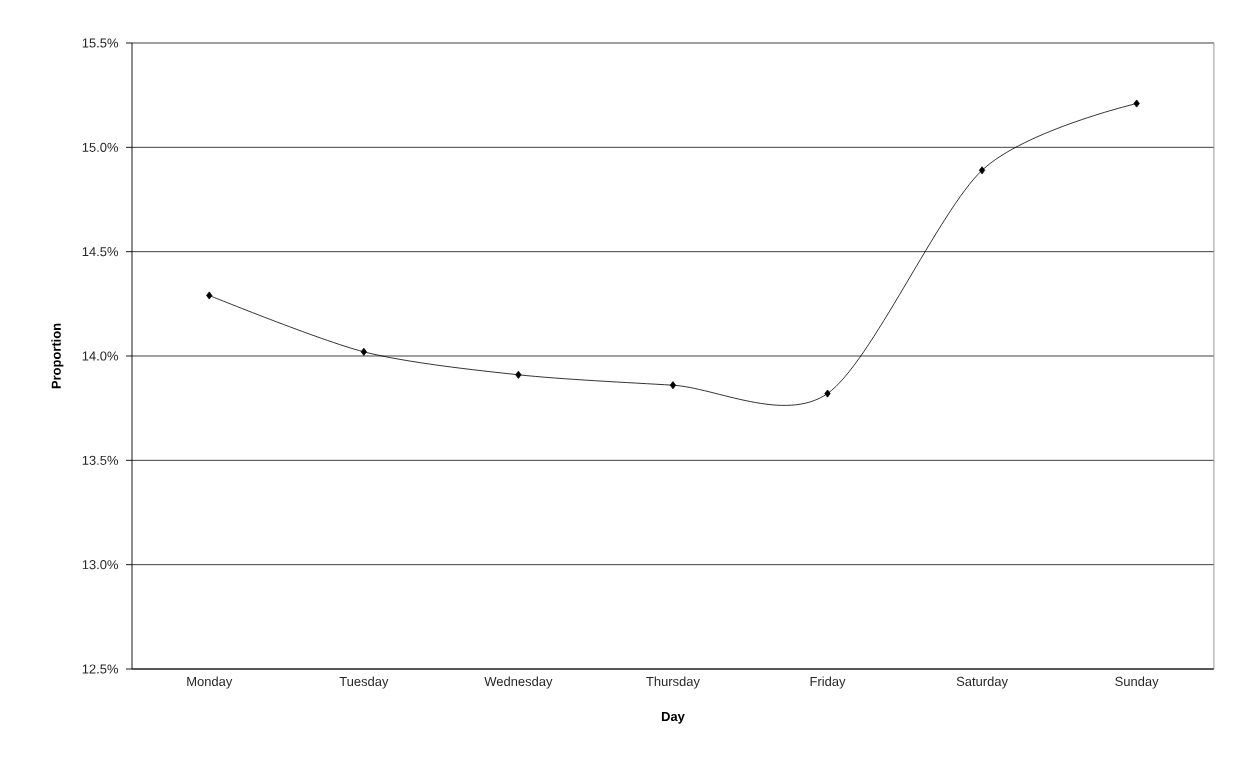 This screenshot has width=1245, height=760. What do you see at coordinates (518, 682) in the screenshot?
I see `x-tick-label: Wednesday` at bounding box center [518, 682].